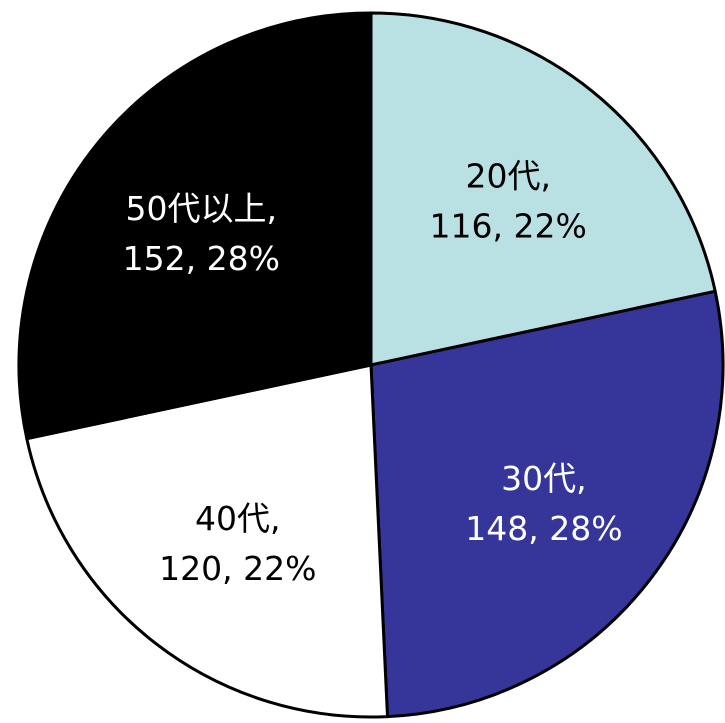 The height and width of the screenshot is (723, 725). What do you see at coordinates (543, 503) in the screenshot?
I see `pie-data-label-2: 30代, 148, 28%` at bounding box center [543, 503].